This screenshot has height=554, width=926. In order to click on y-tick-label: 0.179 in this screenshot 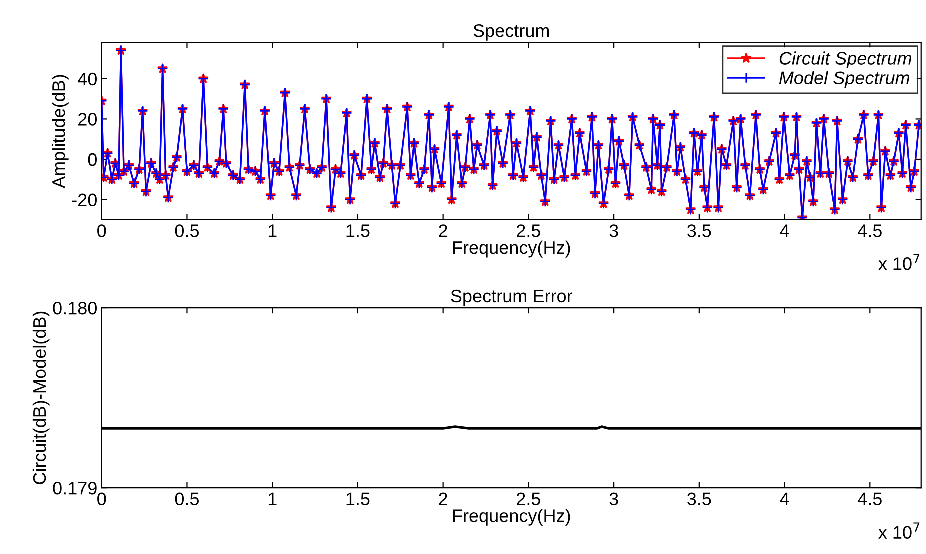, I will do `click(75, 488)`.